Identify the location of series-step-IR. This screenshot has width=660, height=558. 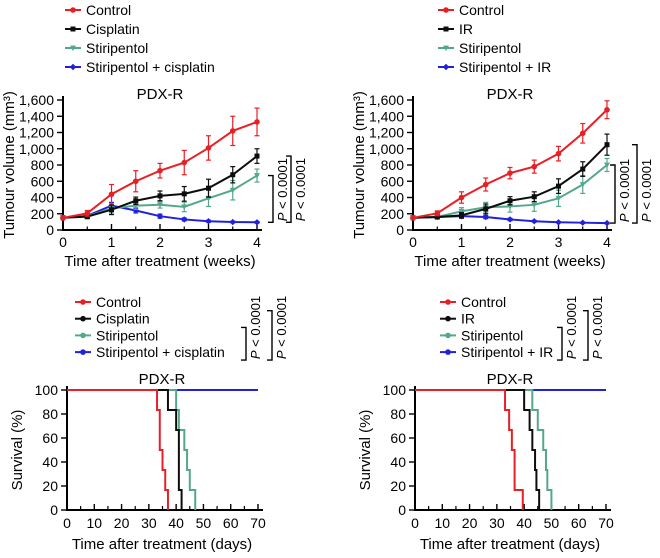
(478, 449).